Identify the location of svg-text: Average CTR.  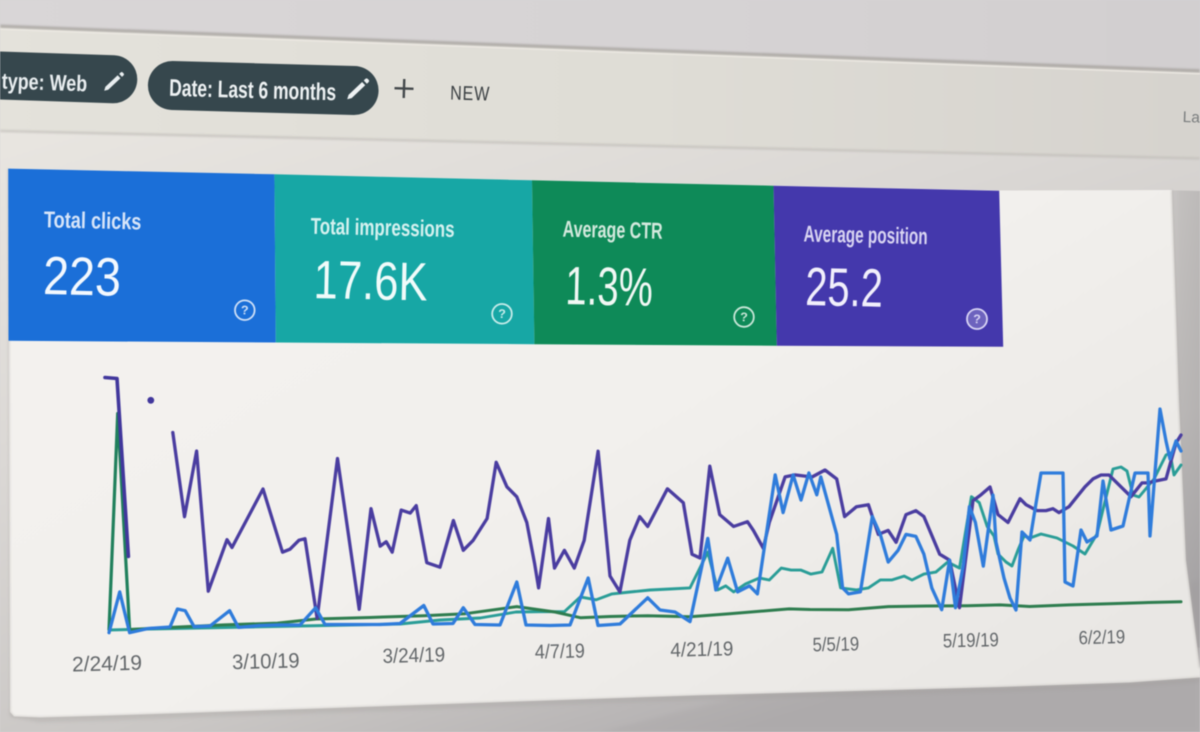
(612, 230).